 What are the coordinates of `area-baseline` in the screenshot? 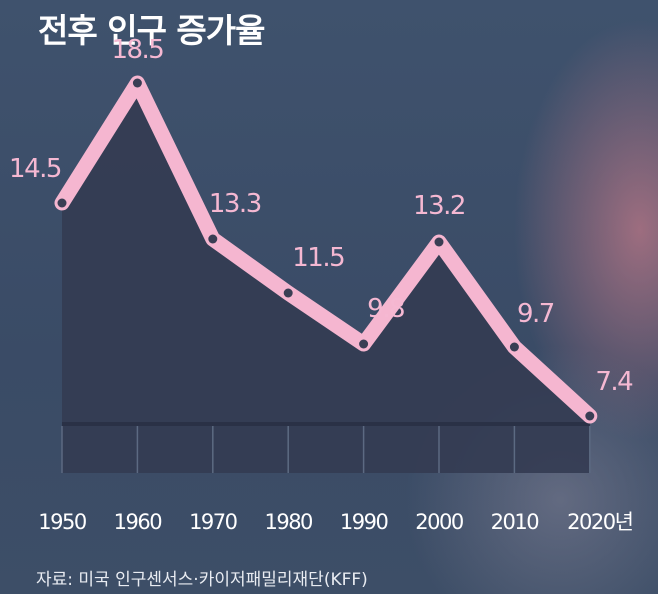 It's located at (326, 424).